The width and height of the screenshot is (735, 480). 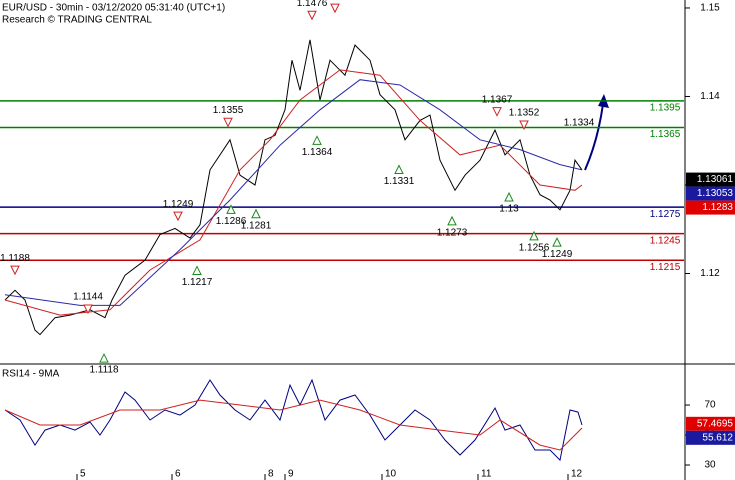 What do you see at coordinates (486, 474) in the screenshot?
I see `x-tick-label: 11` at bounding box center [486, 474].